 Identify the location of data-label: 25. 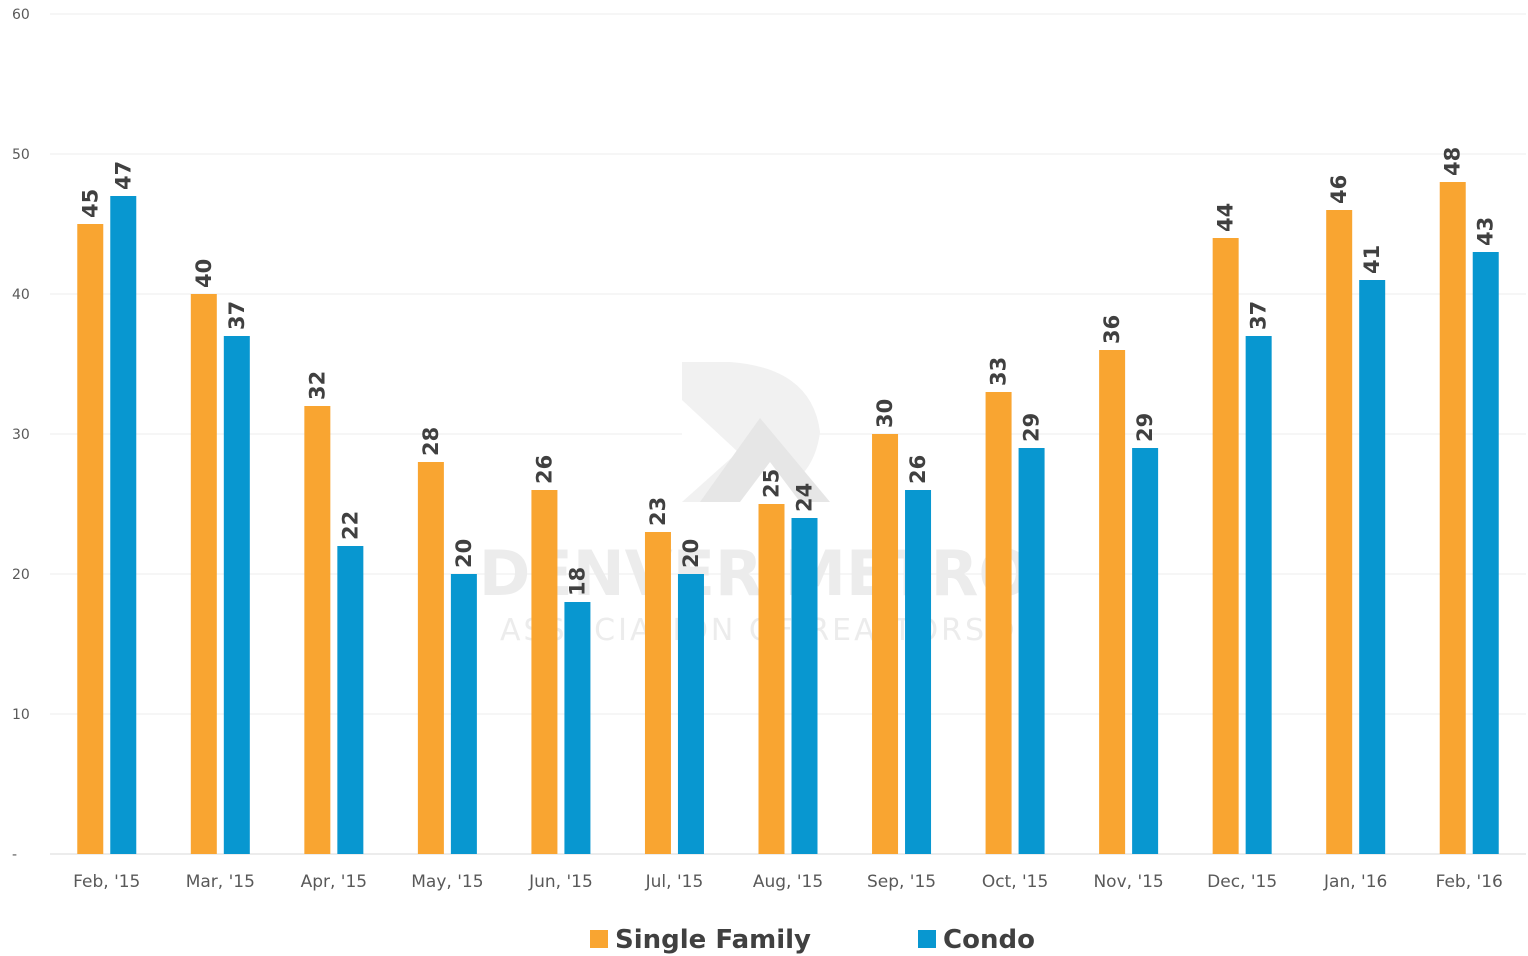
(772, 483).